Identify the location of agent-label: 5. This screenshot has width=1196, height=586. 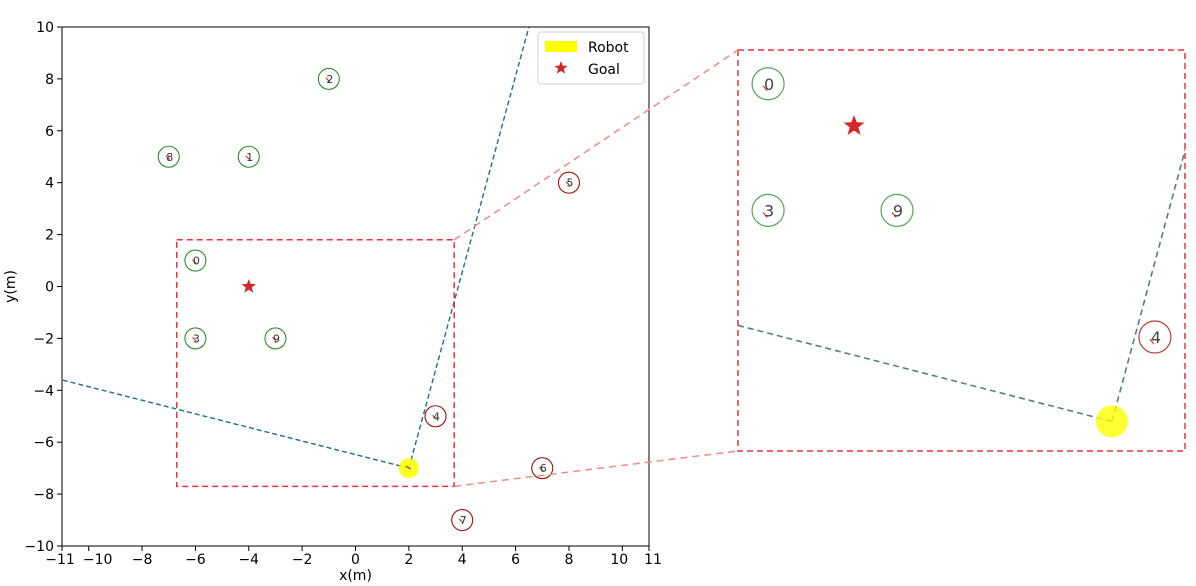
(569, 183).